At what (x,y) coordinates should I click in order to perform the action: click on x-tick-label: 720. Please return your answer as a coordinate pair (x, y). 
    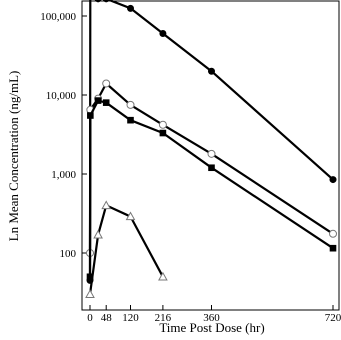
    Looking at the image, I should click on (333, 318).